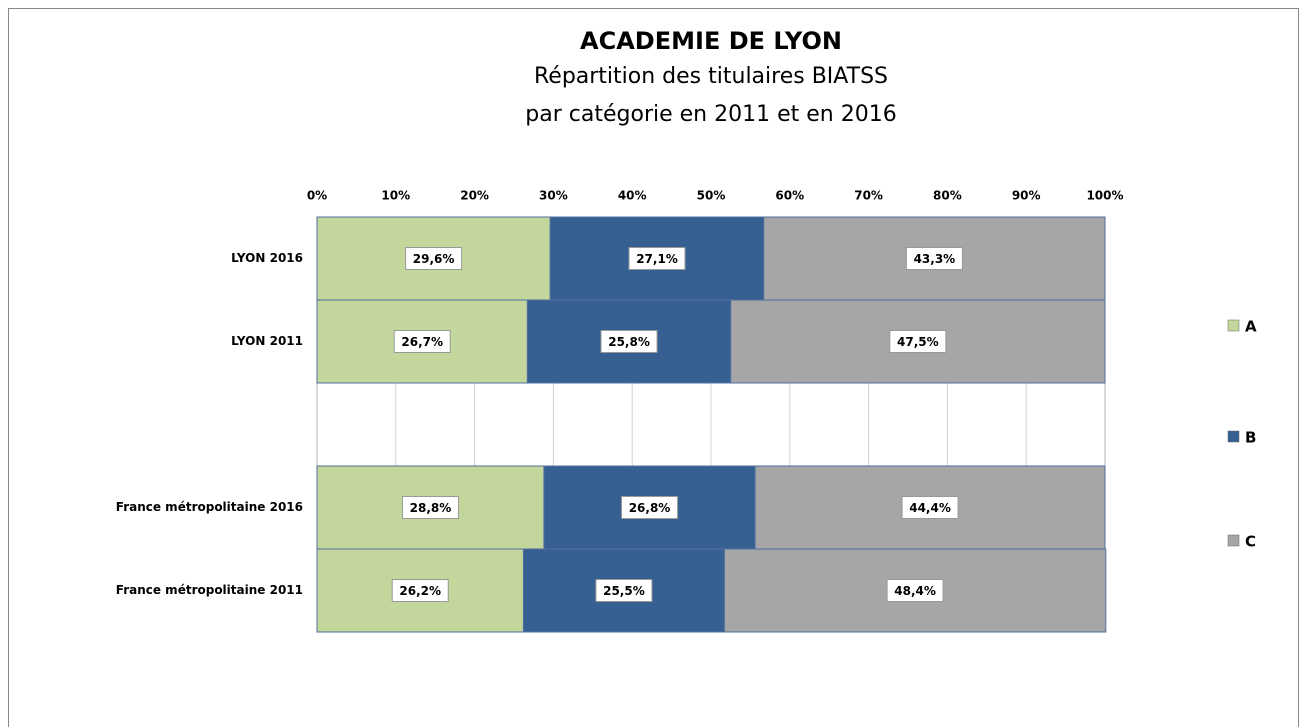 Image resolution: width=1307 pixels, height=727 pixels. What do you see at coordinates (1104, 196) in the screenshot?
I see `x-tick-label: 100%` at bounding box center [1104, 196].